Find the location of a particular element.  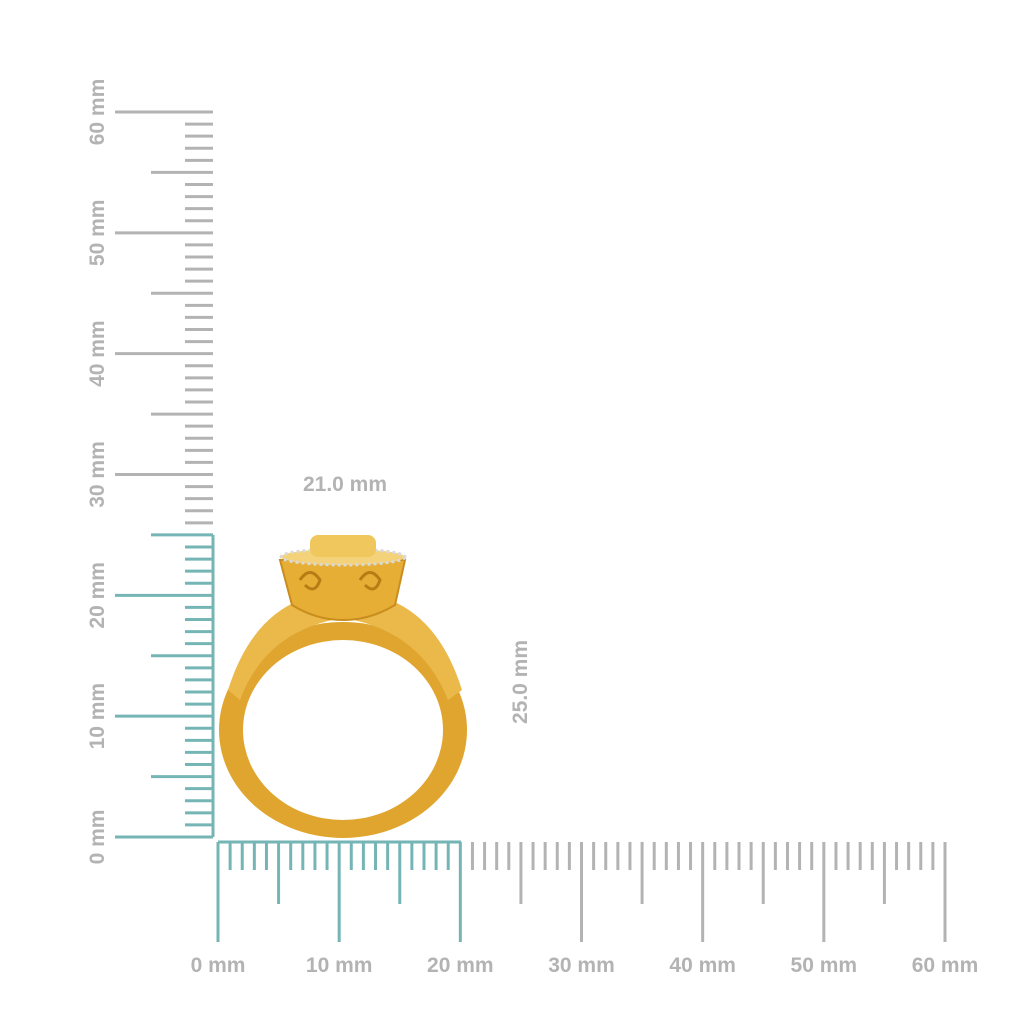

vertical-ruler: 0 mm 10 mm 20 mm 30 mm 40 mm 50 mm 60 mm is located at coordinates (150, 472).